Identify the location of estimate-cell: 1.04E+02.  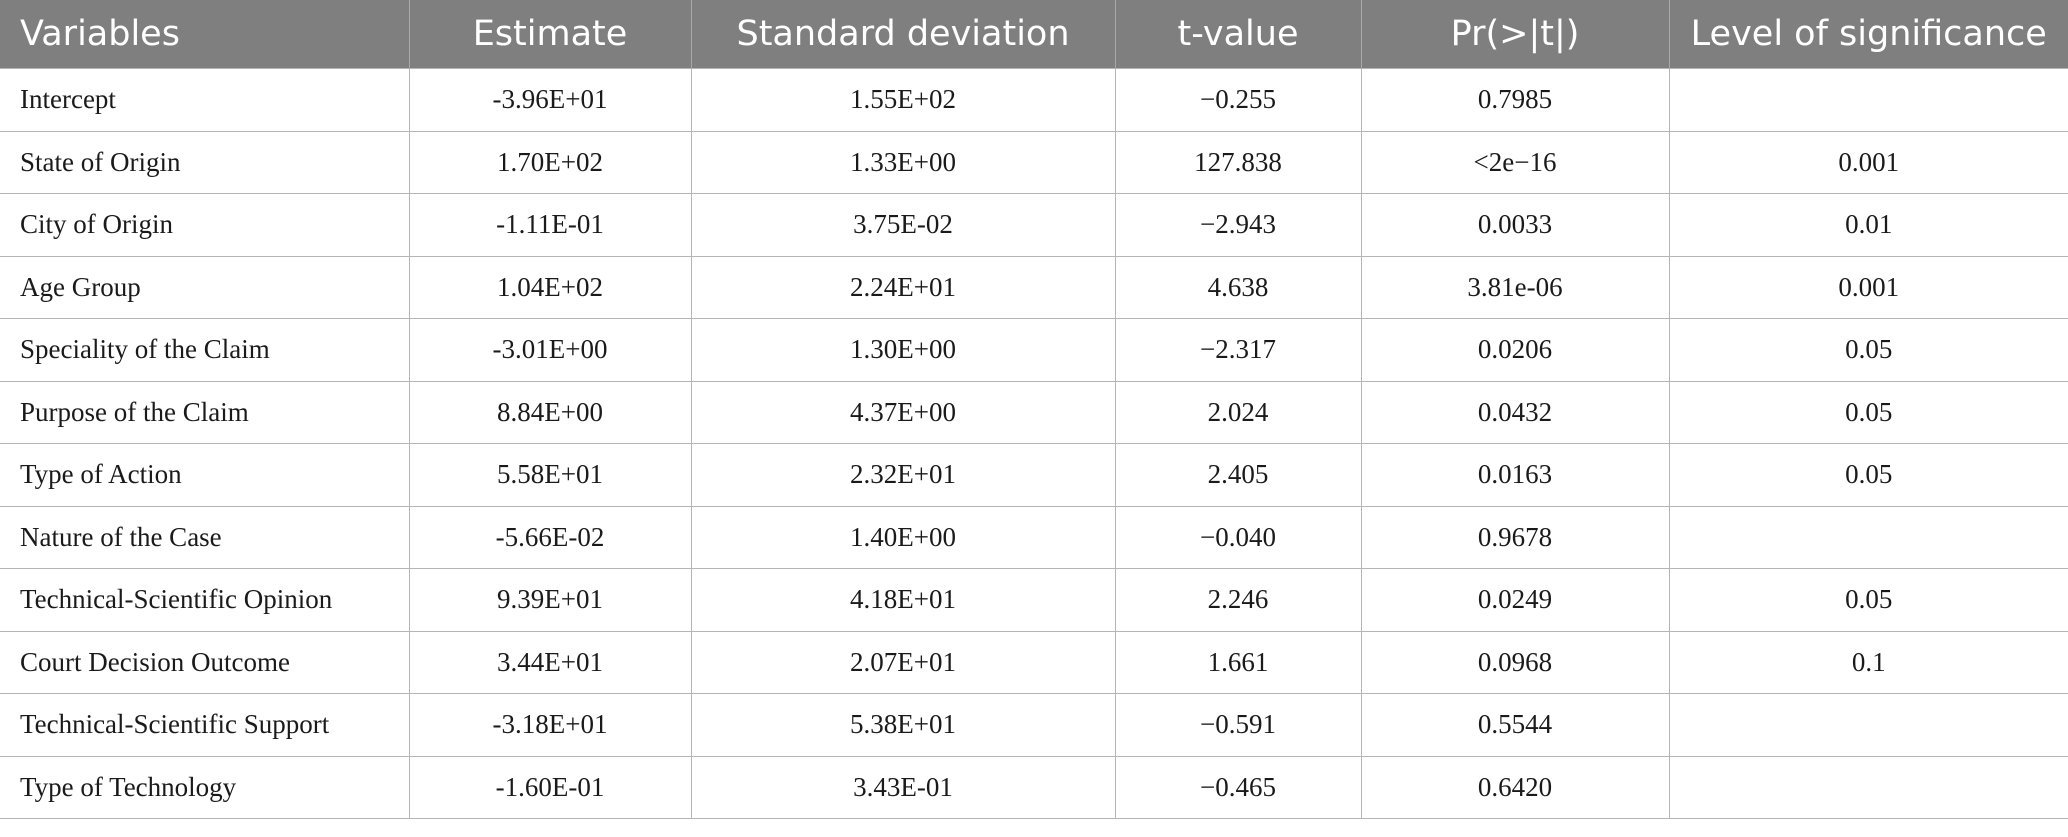
(550, 287).